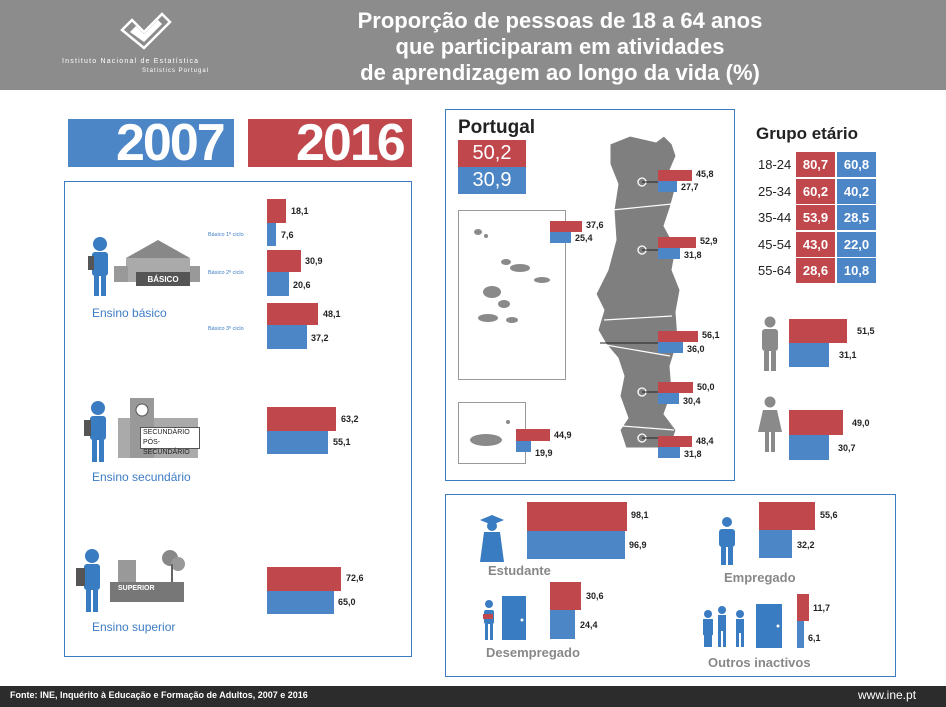  I want to click on bar-estudante-2007, so click(576, 545).